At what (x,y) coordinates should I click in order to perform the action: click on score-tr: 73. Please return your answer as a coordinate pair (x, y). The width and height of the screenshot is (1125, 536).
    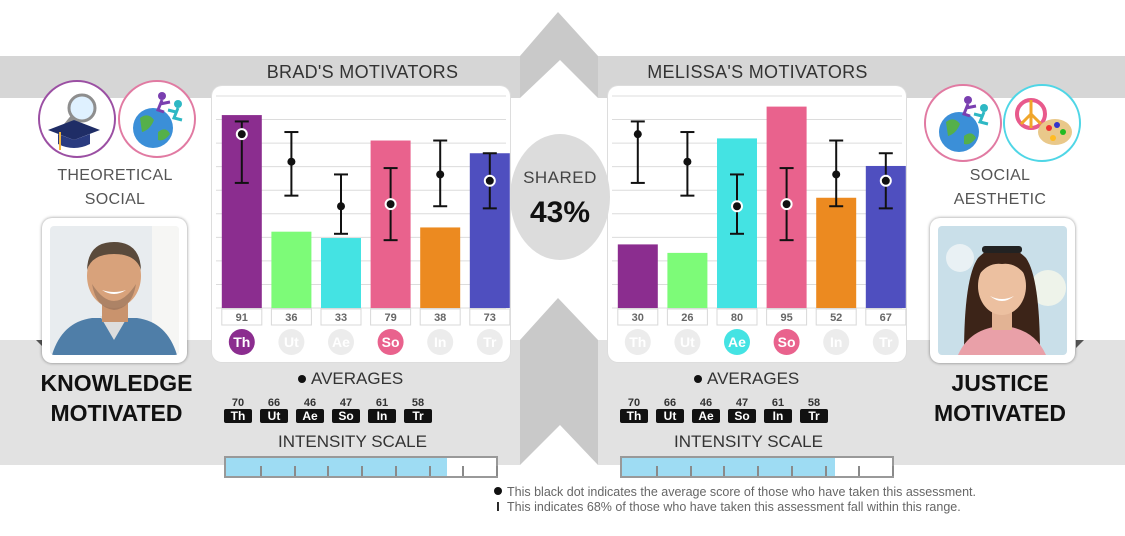
    Looking at the image, I should click on (490, 318).